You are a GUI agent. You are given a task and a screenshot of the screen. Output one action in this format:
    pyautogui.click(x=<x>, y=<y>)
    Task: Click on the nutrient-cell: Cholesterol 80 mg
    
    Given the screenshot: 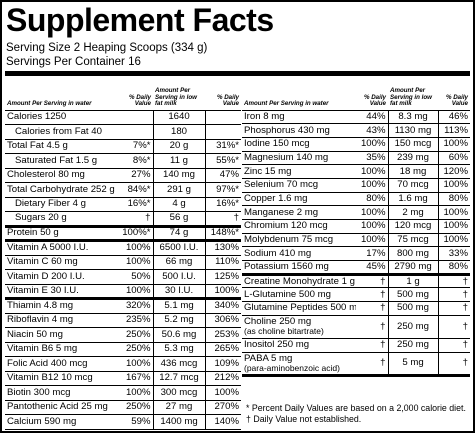 What is the action you would take?
    pyautogui.click(x=60, y=175)
    